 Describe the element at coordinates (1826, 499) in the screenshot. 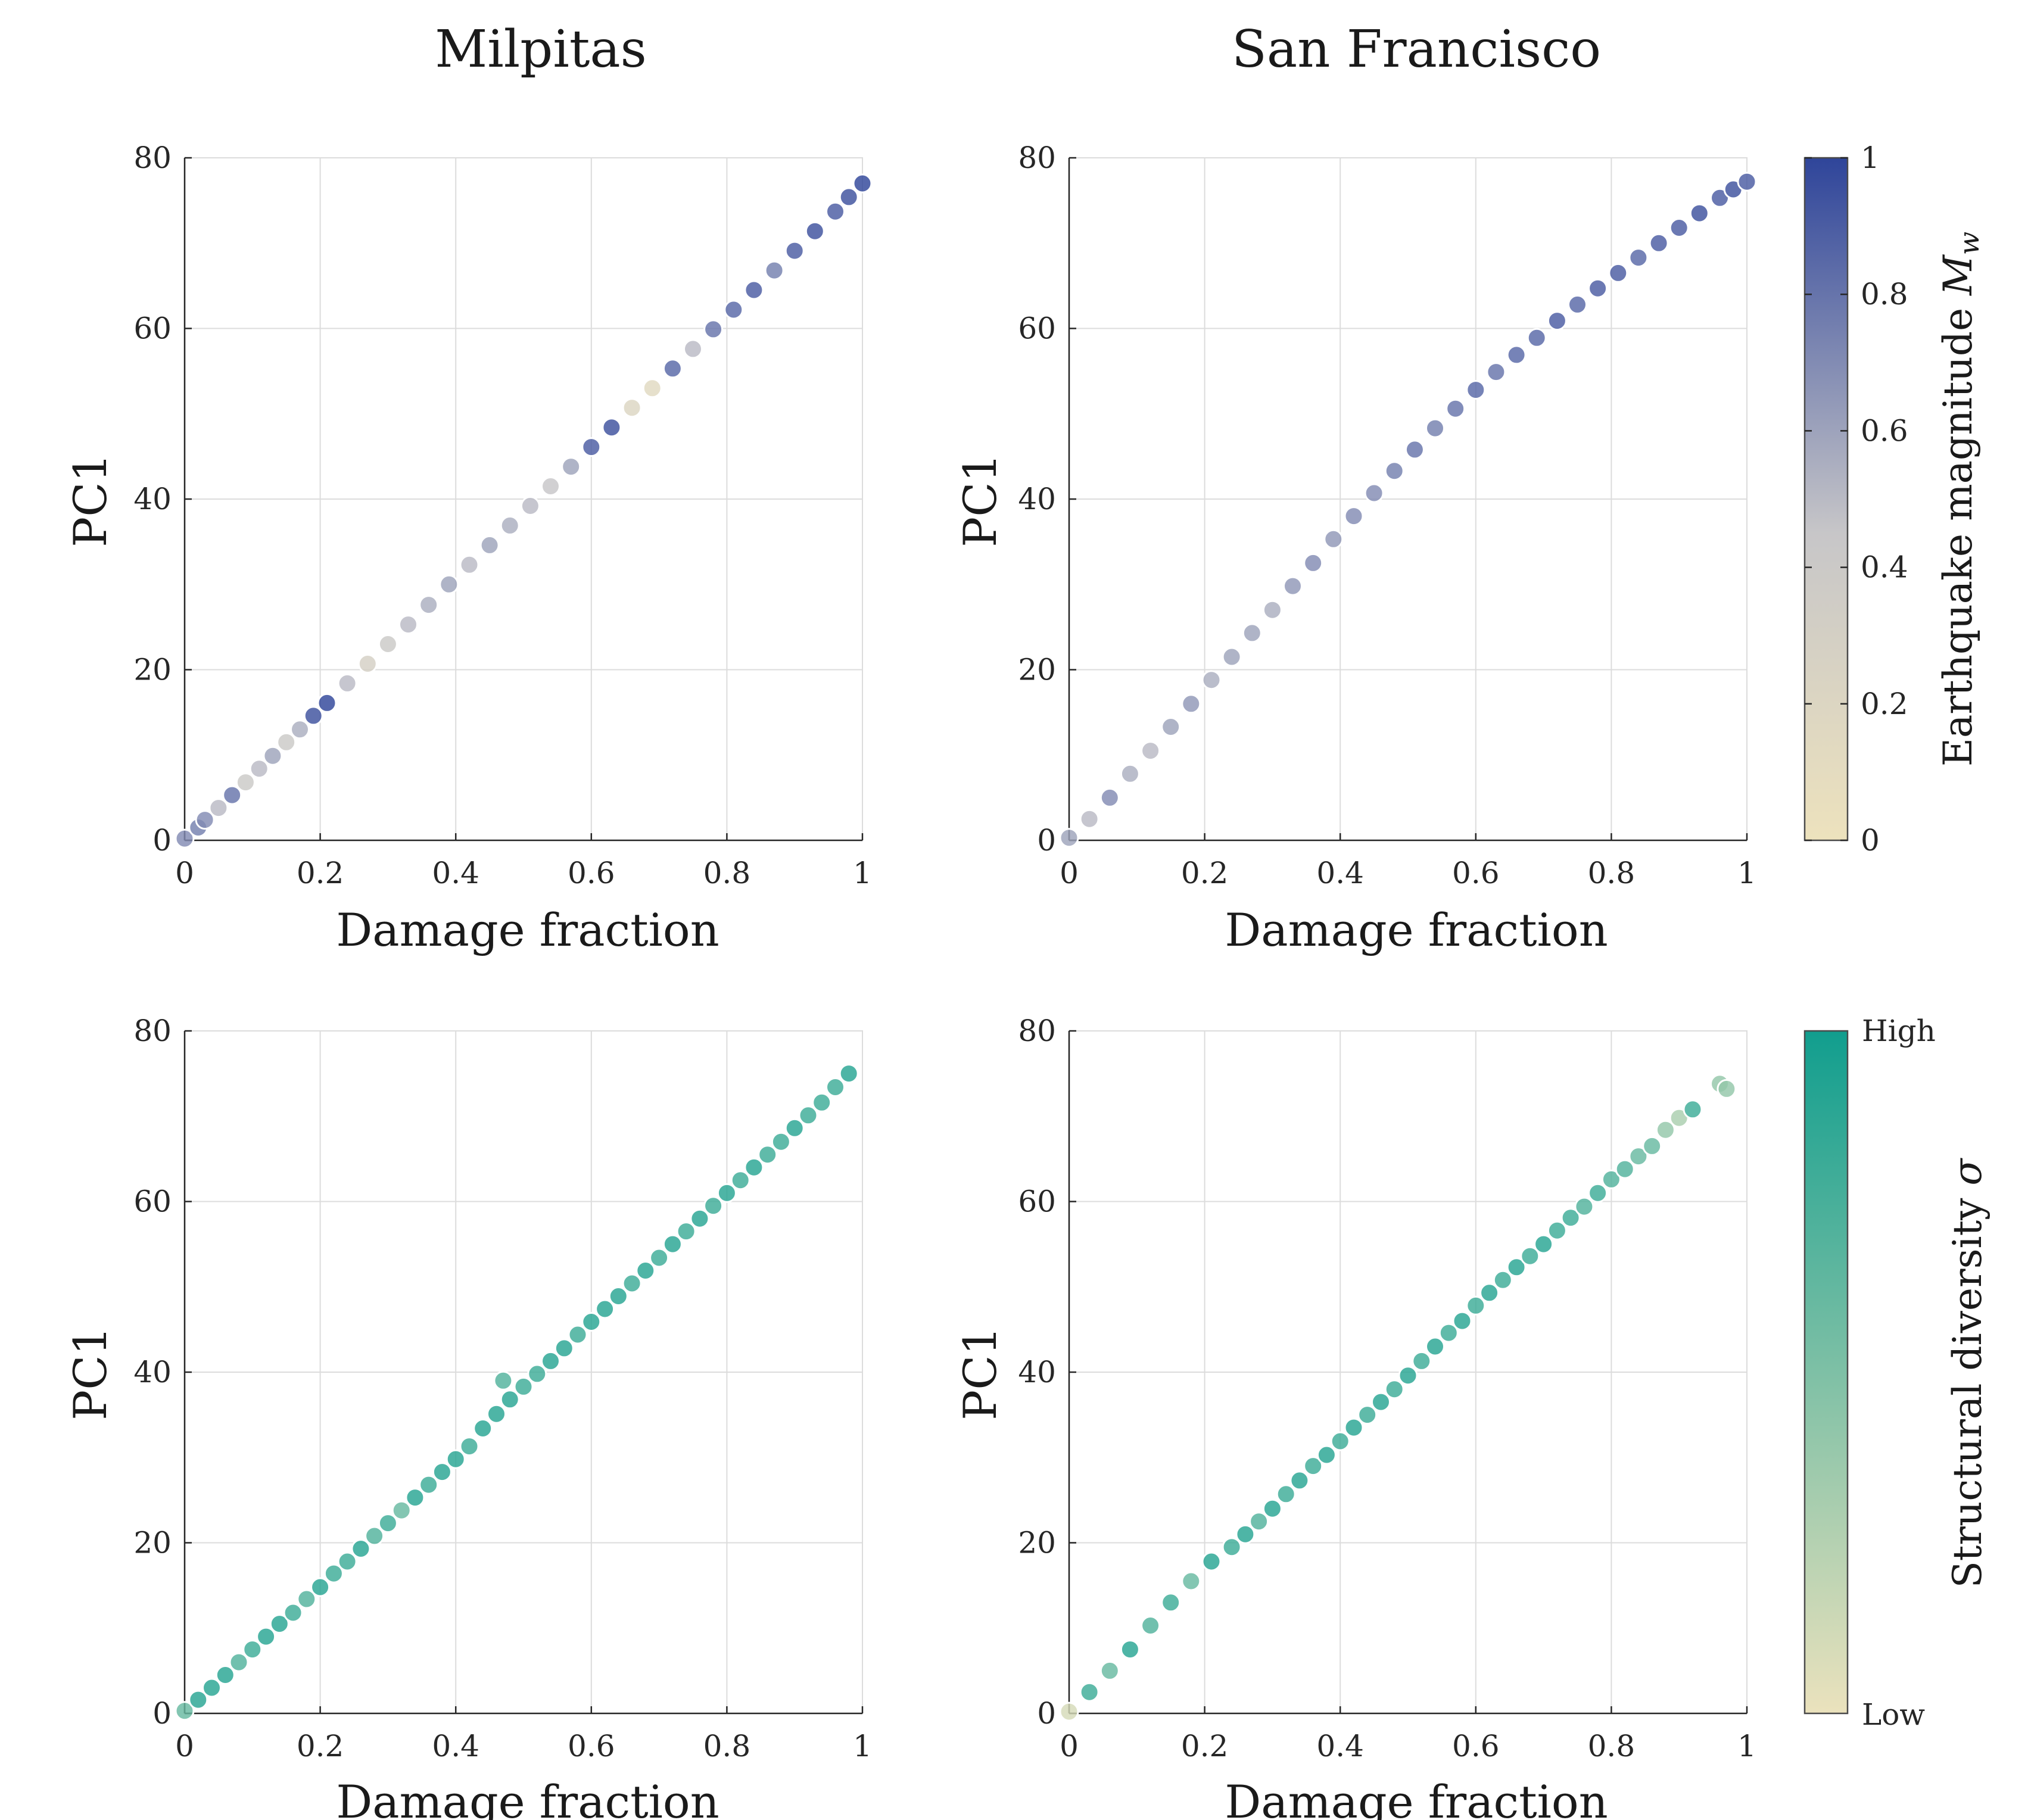

I see `colorbar-magnitude-gradient` at that location.